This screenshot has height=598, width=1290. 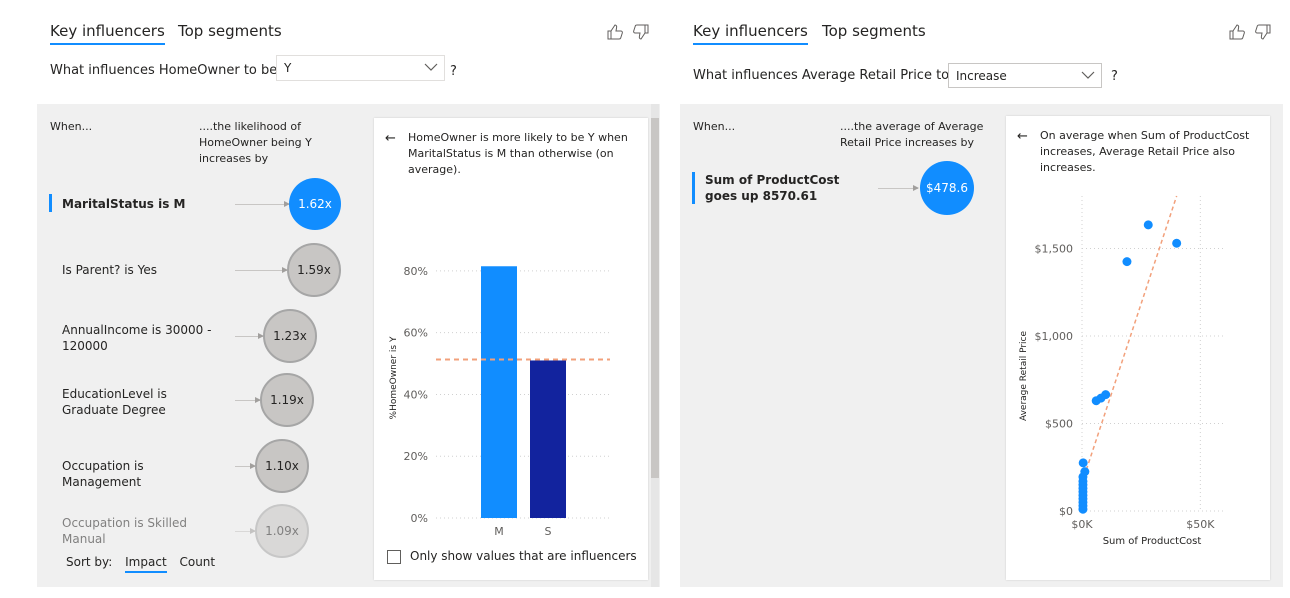 What do you see at coordinates (89, 562) in the screenshot?
I see `sort-by-label: Sort by:` at bounding box center [89, 562].